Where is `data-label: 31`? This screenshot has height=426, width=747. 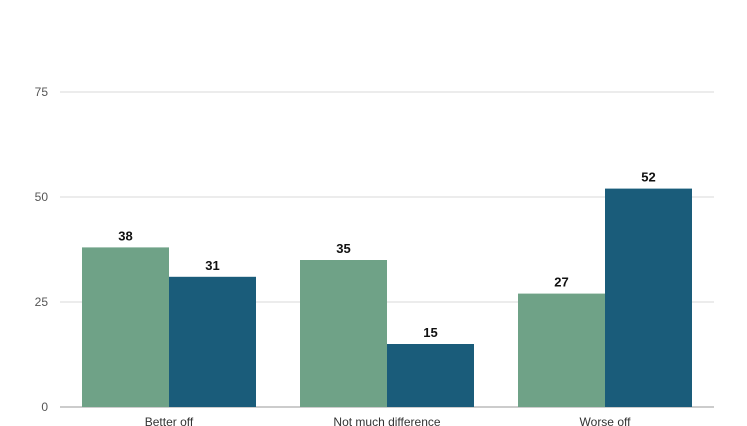
data-label: 31 is located at coordinates (212, 265).